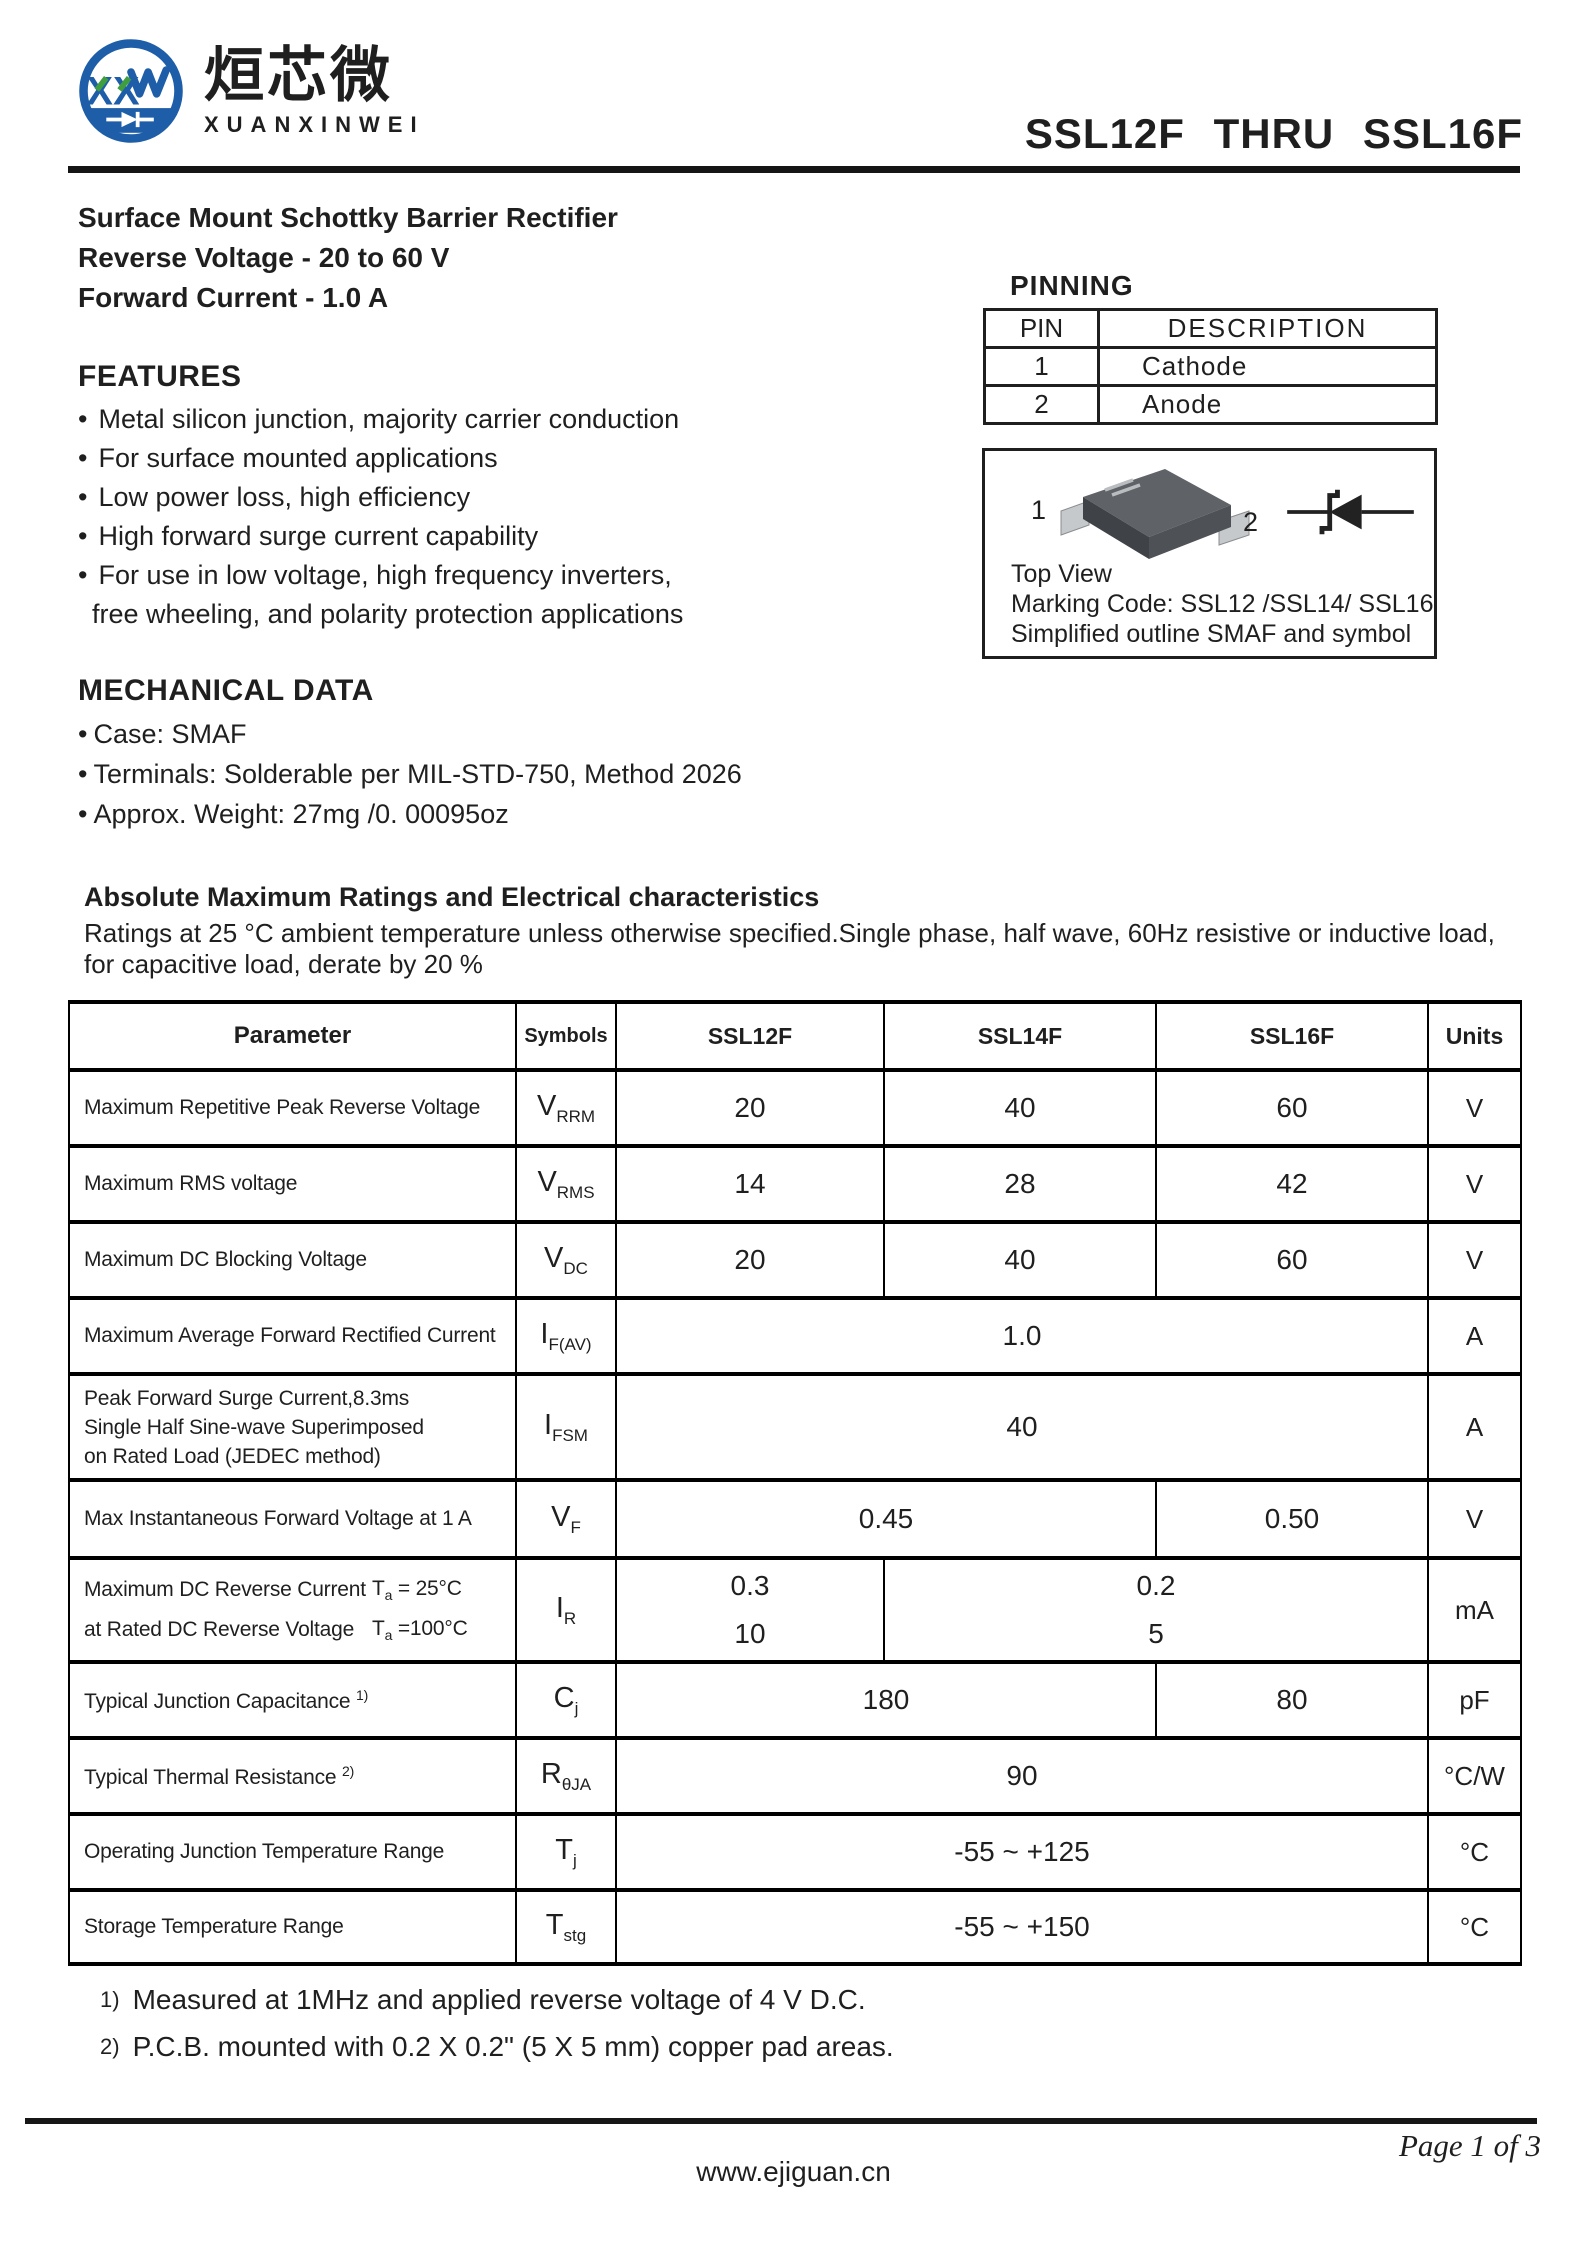  What do you see at coordinates (1041, 366) in the screenshot?
I see `pin-number: 1` at bounding box center [1041, 366].